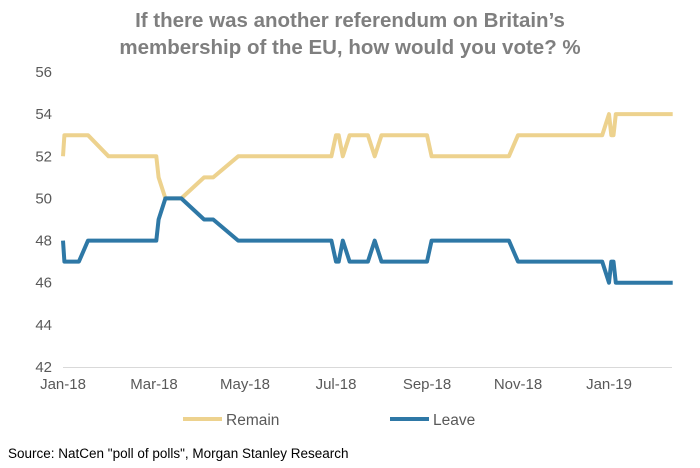 Image resolution: width=700 pixels, height=468 pixels. Describe the element at coordinates (427, 384) in the screenshot. I see `x-tick-label: Sep-18` at that location.